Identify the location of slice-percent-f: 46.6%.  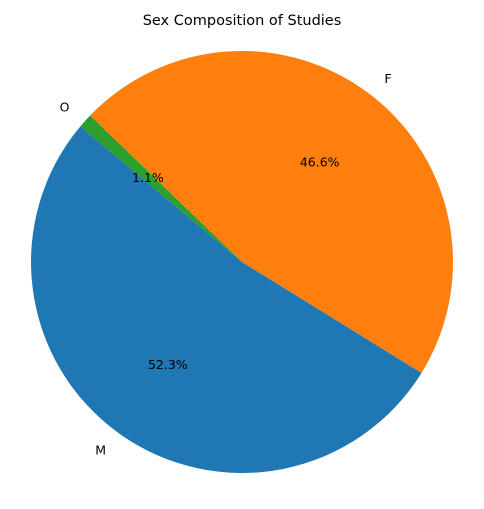
(320, 162).